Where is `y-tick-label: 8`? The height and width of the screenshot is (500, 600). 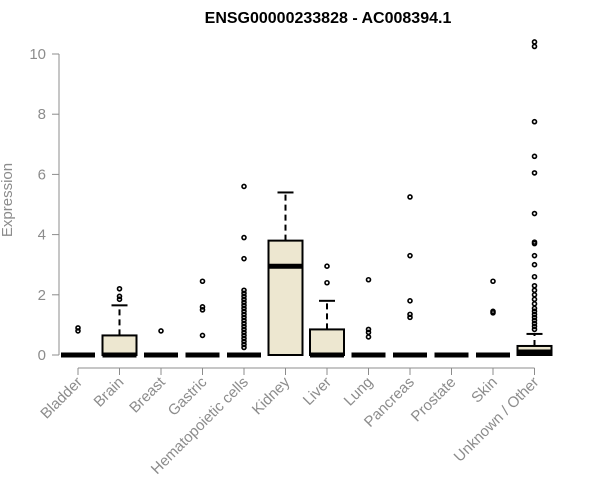 y-tick-label: 8 is located at coordinates (42, 114).